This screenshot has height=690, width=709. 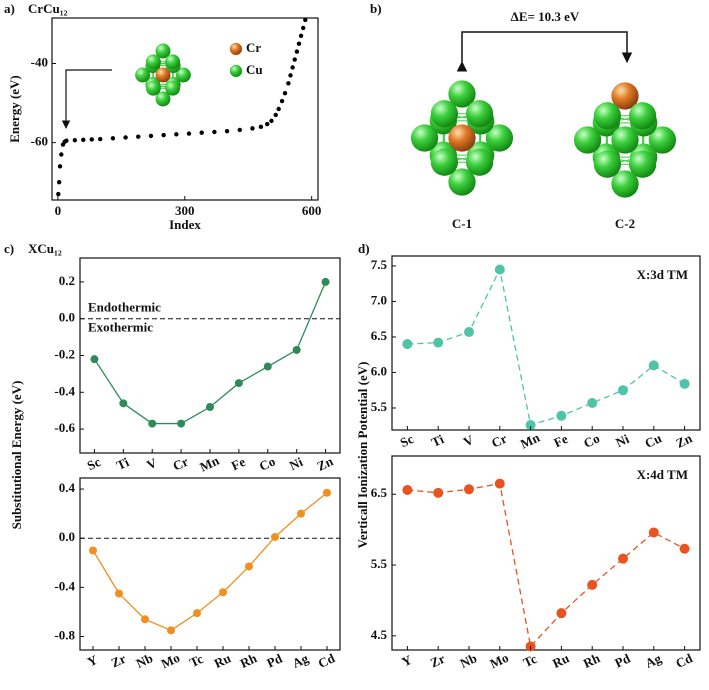 What do you see at coordinates (653, 660) in the screenshot?
I see `x-tick-label: Ag` at bounding box center [653, 660].